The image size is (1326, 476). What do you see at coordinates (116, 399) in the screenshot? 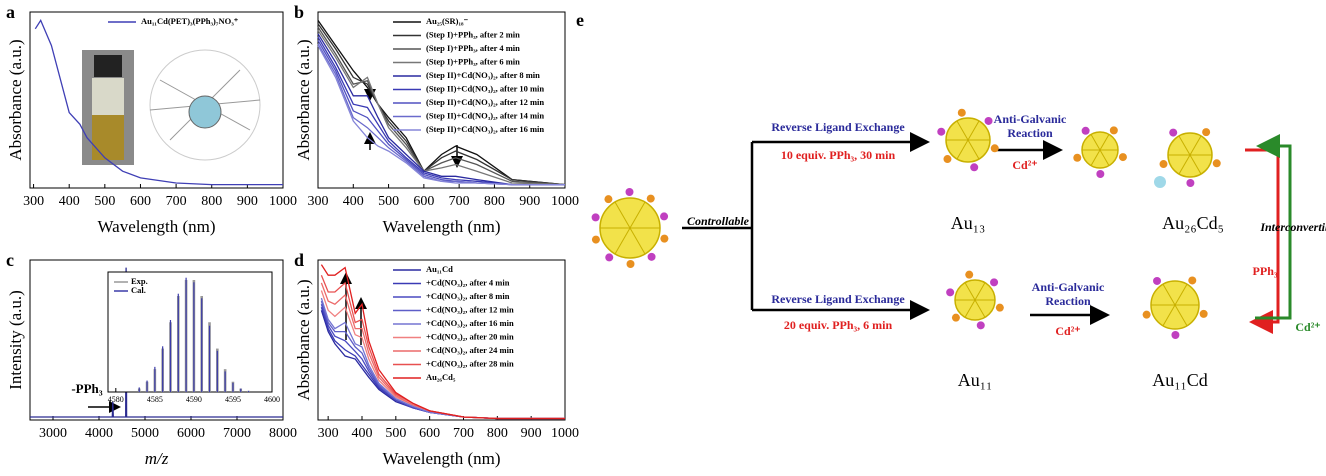
I see `x-tick-label: 4580` at bounding box center [116, 399].